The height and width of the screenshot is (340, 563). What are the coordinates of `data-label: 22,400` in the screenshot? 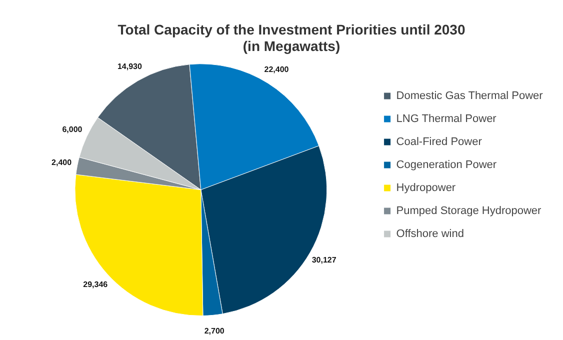 It's located at (277, 69).